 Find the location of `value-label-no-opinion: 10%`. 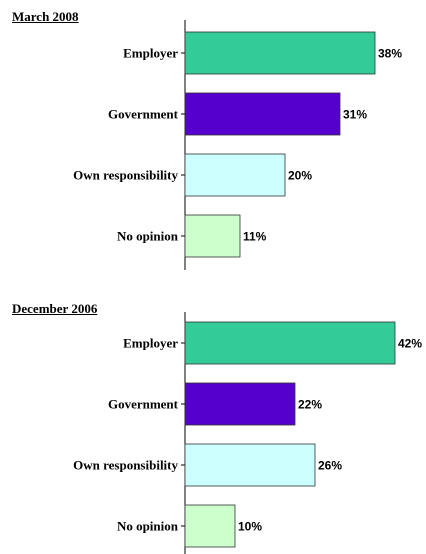

value-label-no-opinion: 10% is located at coordinates (250, 527).